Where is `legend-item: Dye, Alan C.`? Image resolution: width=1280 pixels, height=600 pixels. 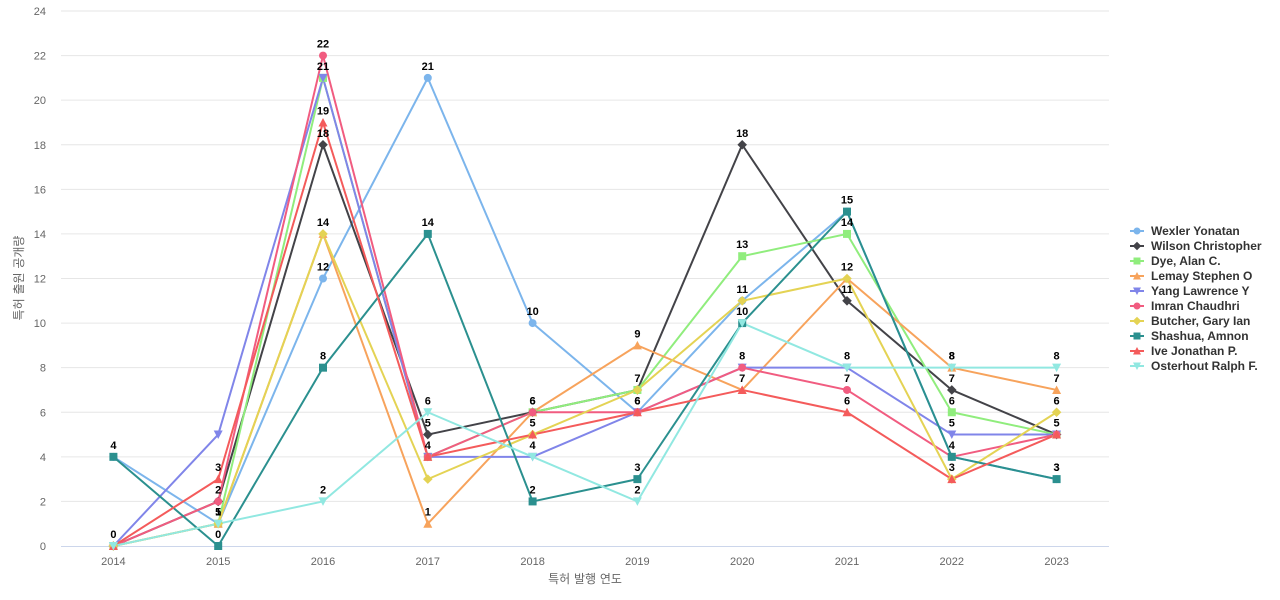 legend-item: Dye, Alan C. is located at coordinates (1175, 261).